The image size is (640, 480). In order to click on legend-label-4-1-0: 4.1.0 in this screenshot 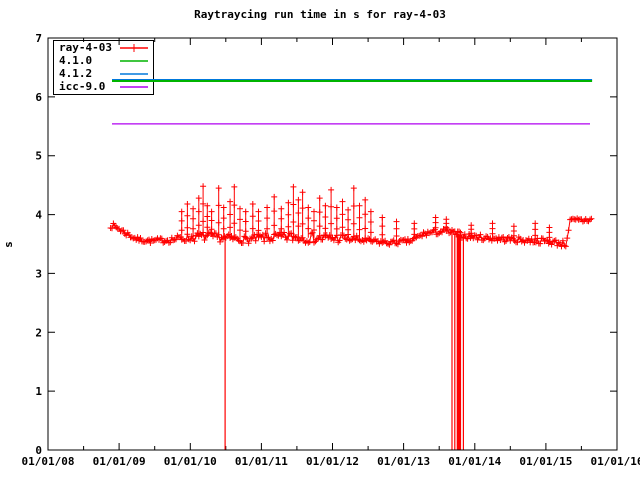, I will do `click(76, 60)`.